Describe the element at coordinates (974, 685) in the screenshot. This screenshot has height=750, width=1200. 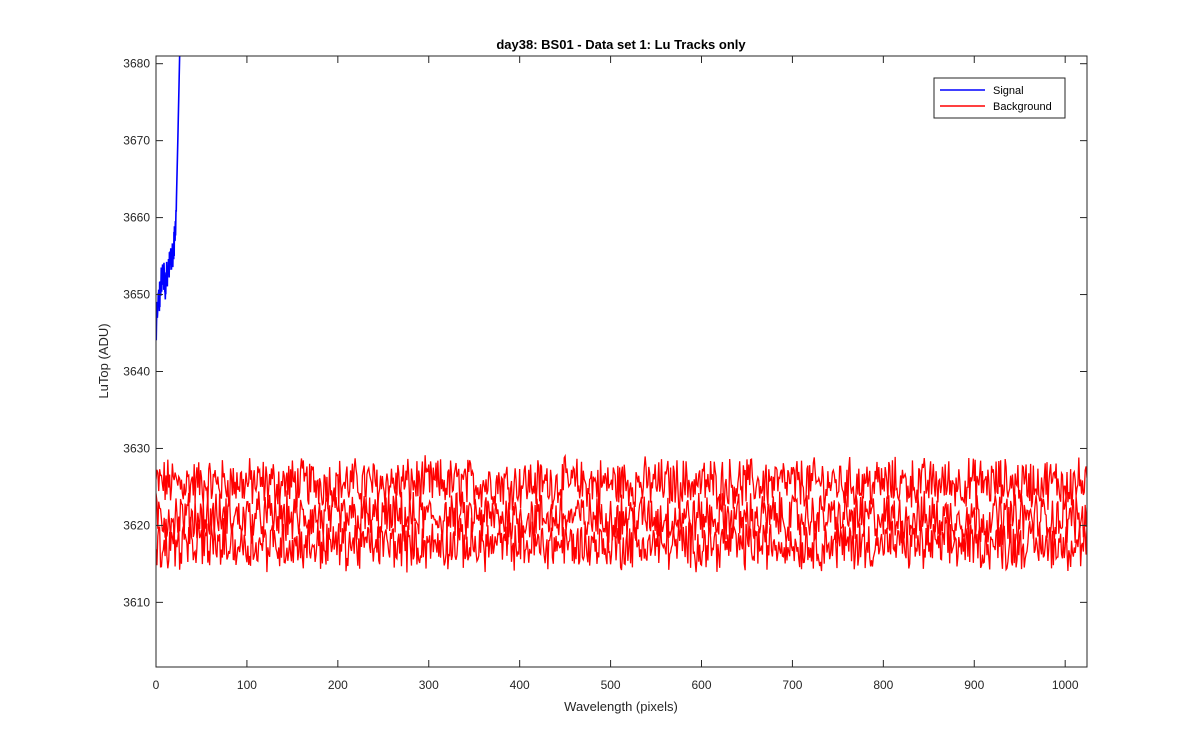
I see `x-tick-label: 900` at that location.